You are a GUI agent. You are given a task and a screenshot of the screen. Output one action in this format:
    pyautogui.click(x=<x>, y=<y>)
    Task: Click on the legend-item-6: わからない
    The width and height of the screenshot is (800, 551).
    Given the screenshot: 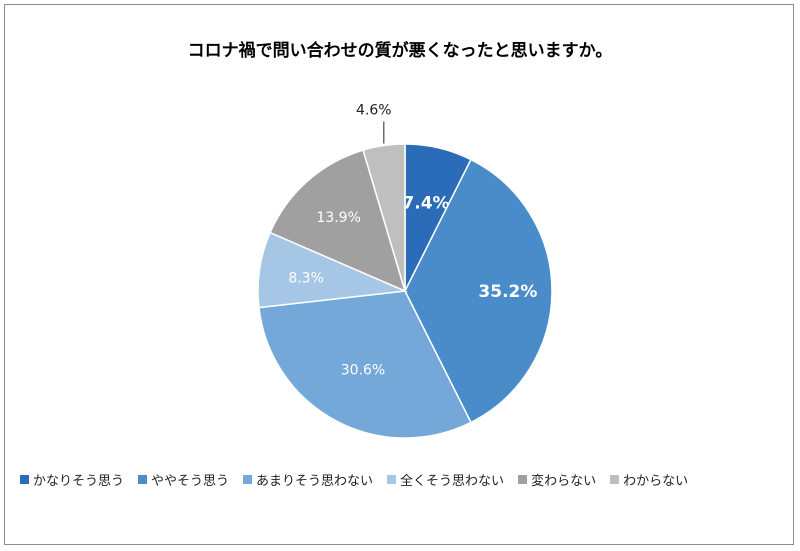 What is the action you would take?
    pyautogui.click(x=649, y=479)
    